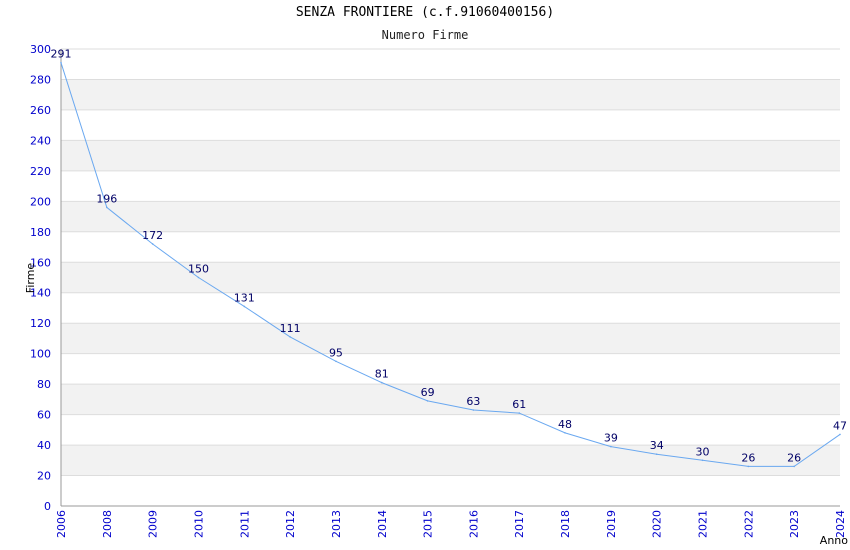  I want to click on x-tick-label: 2020, so click(657, 524).